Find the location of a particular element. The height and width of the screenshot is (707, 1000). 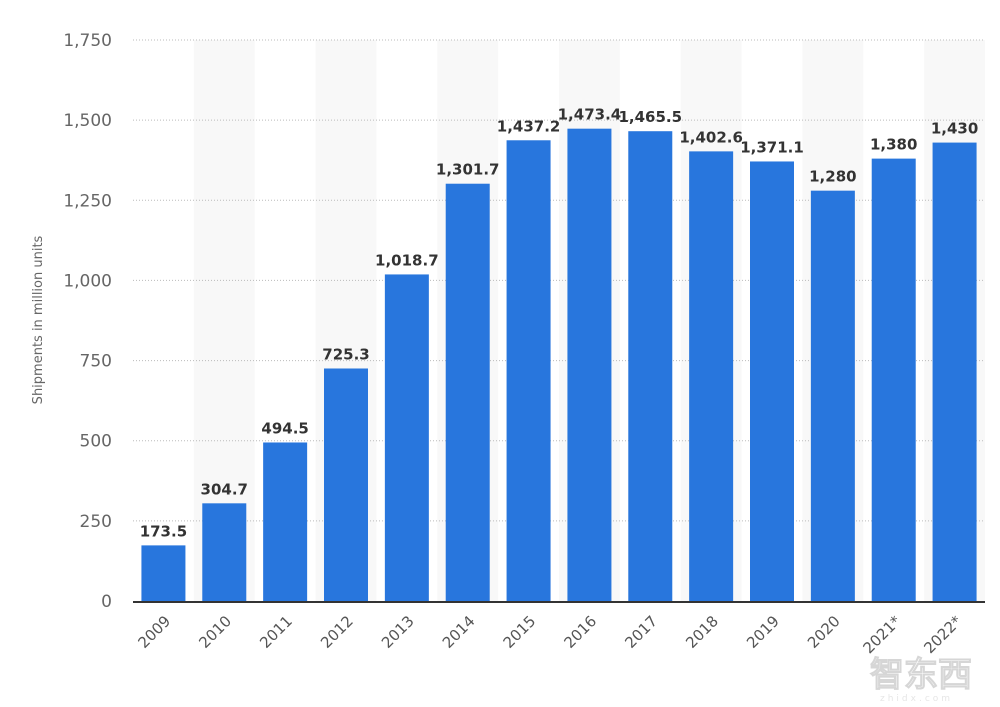

data-label: 1,380 is located at coordinates (893, 145).